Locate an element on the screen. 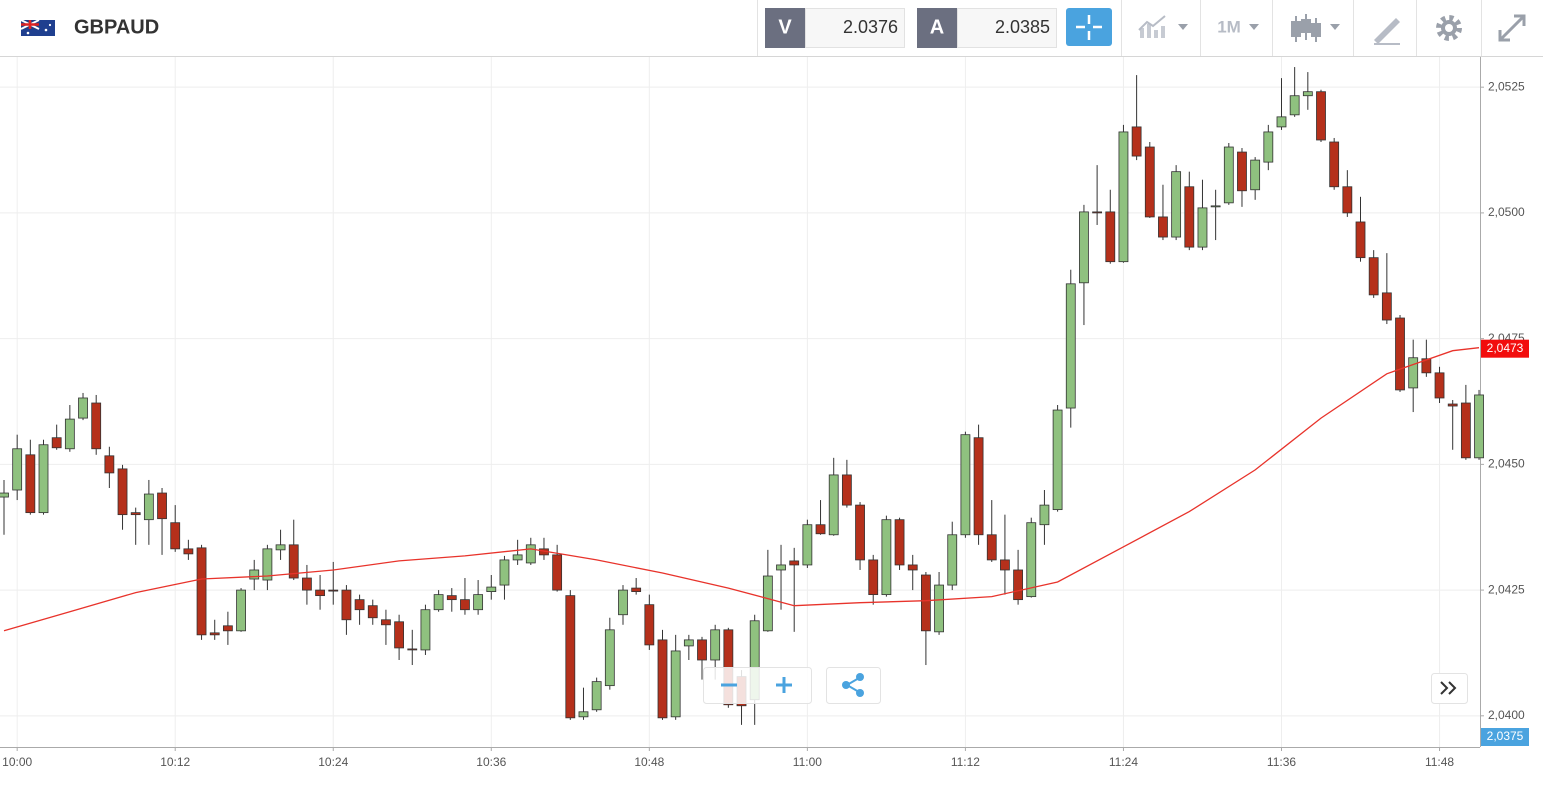 The image size is (1543, 786). bid-box is located at coordinates (855, 28).